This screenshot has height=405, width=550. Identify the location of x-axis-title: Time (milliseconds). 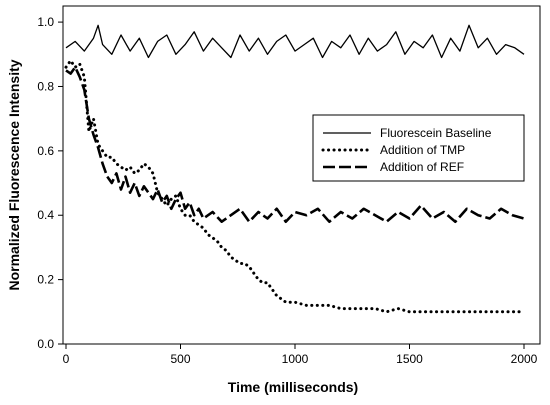
(293, 387).